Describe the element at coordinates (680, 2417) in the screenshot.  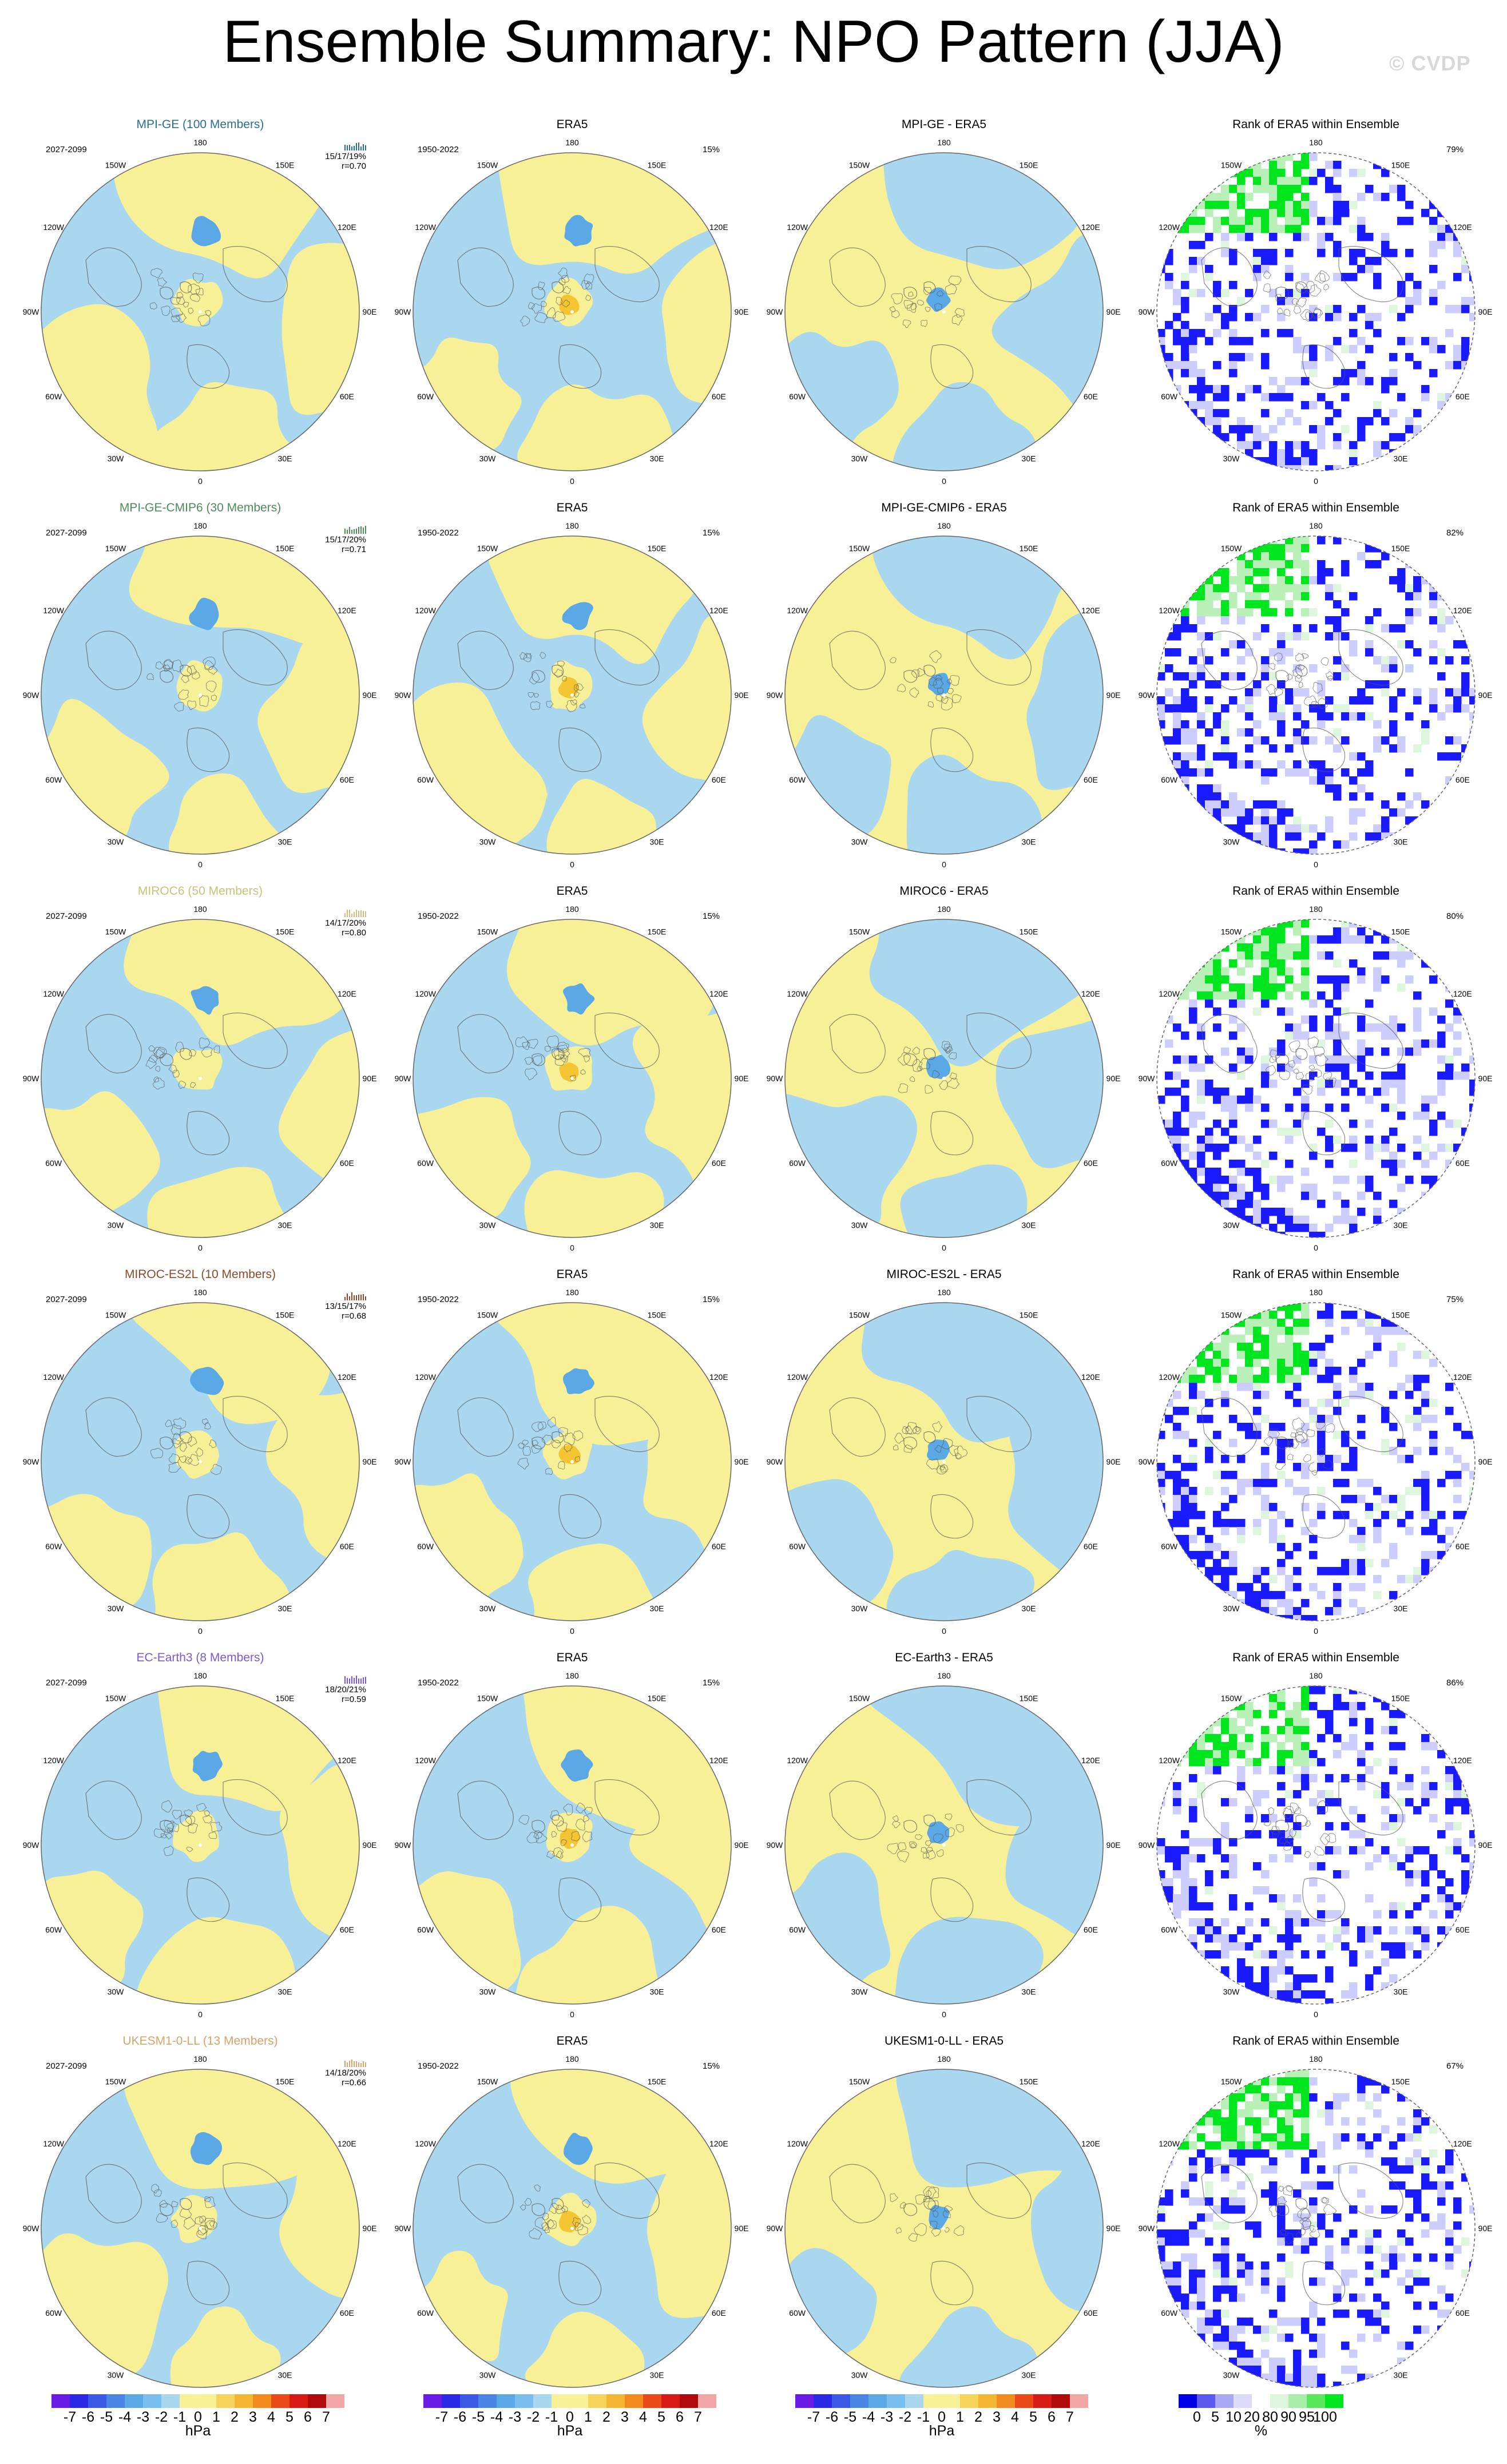
I see `tick-label: 6` at that location.